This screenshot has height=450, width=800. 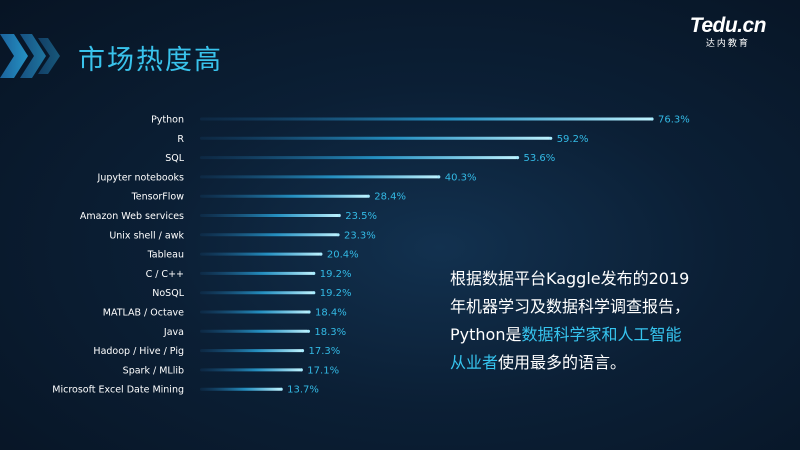 What do you see at coordinates (324, 351) in the screenshot?
I see `value-label: 17.3%` at bounding box center [324, 351].